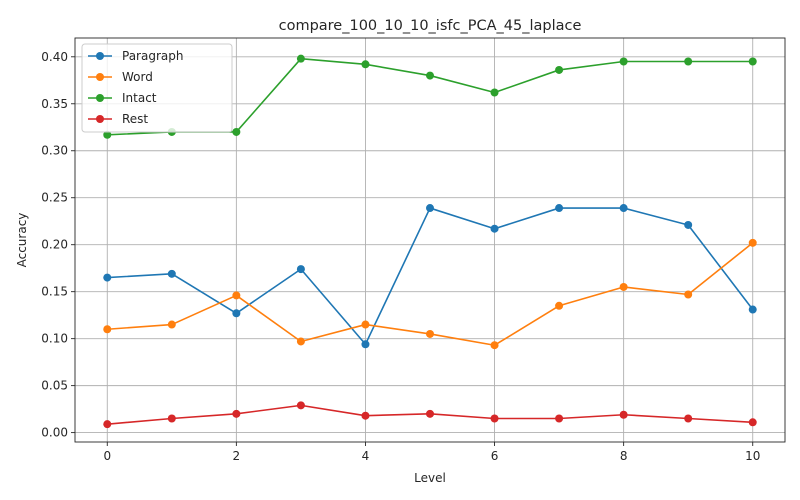 Image resolution: width=800 pixels, height=500 pixels. What do you see at coordinates (495, 456) in the screenshot?
I see `x-tick-label: 6` at bounding box center [495, 456].